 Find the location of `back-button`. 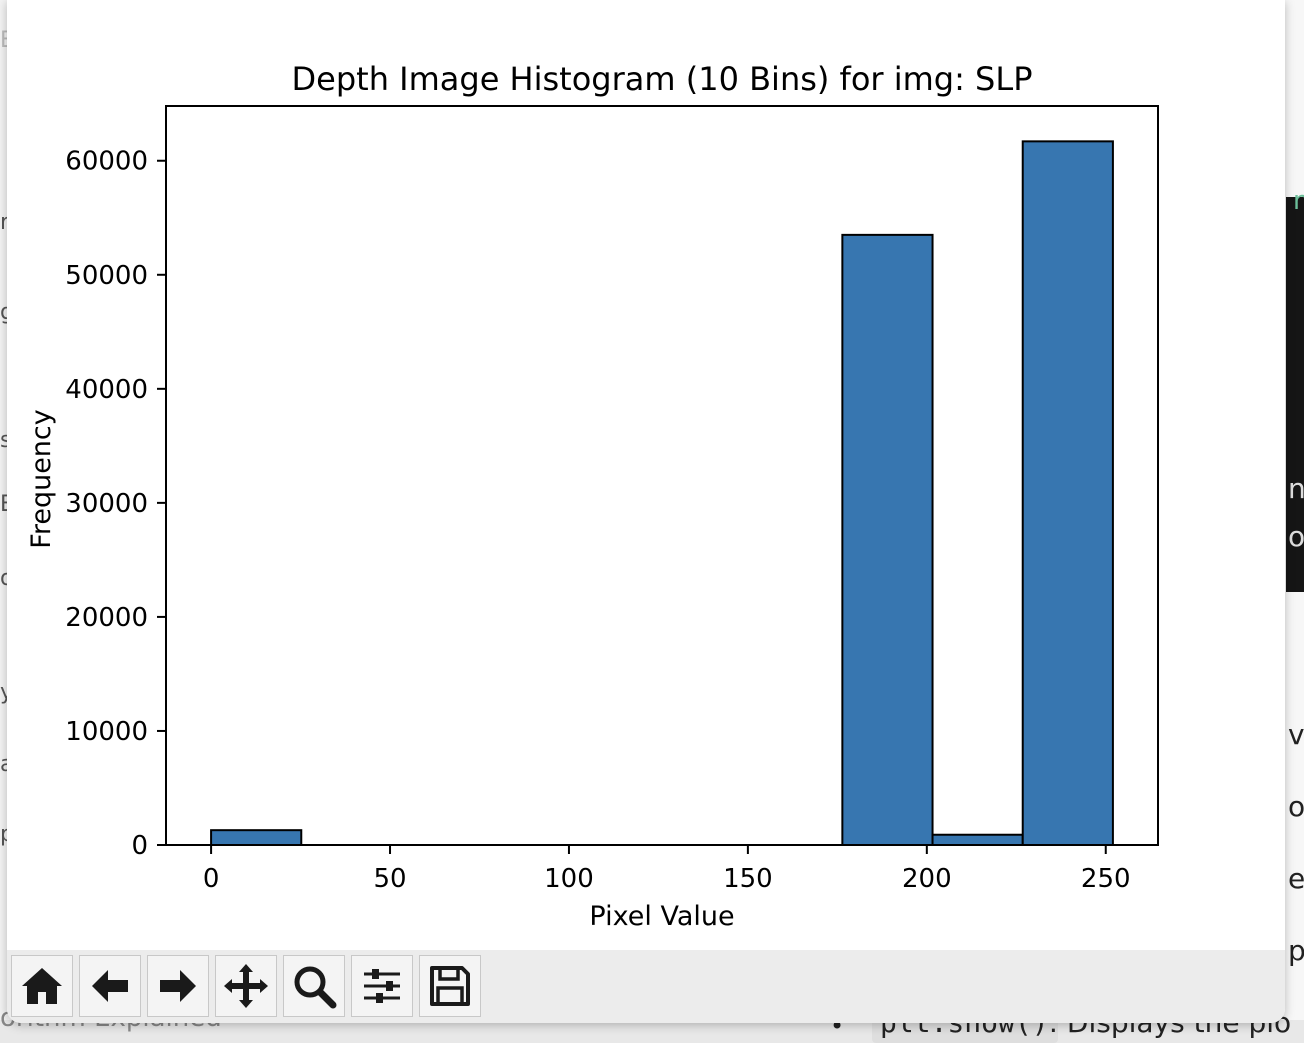

back-button is located at coordinates (110, 986).